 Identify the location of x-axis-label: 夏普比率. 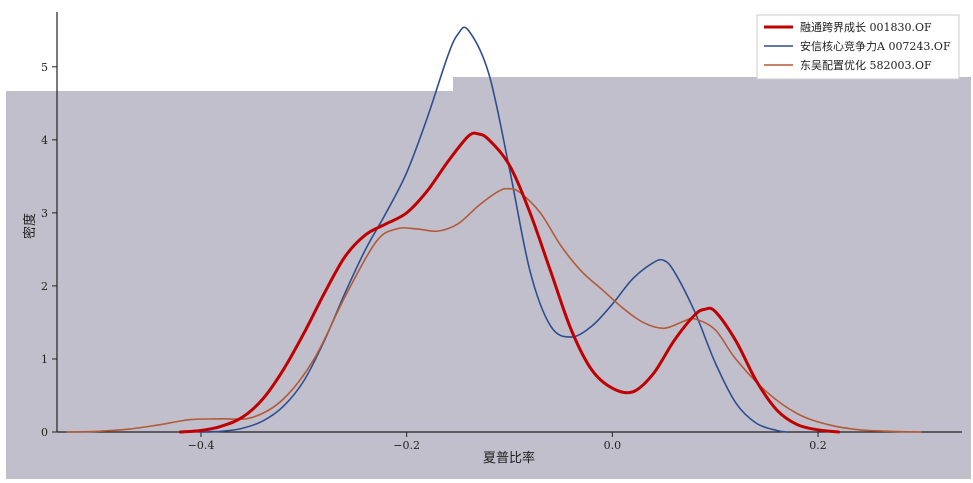
(509, 458).